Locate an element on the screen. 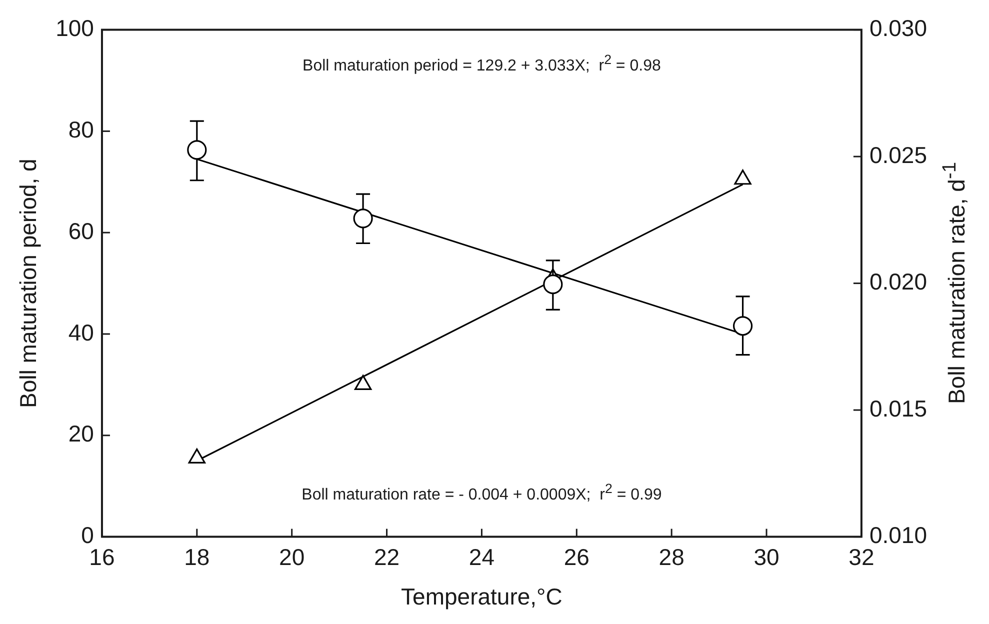  x-tick-label: 22 is located at coordinates (387, 557).